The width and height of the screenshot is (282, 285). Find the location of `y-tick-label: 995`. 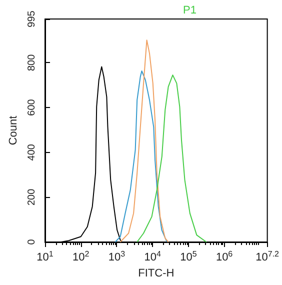

y-tick-label: 995 is located at coordinates (32, 19).